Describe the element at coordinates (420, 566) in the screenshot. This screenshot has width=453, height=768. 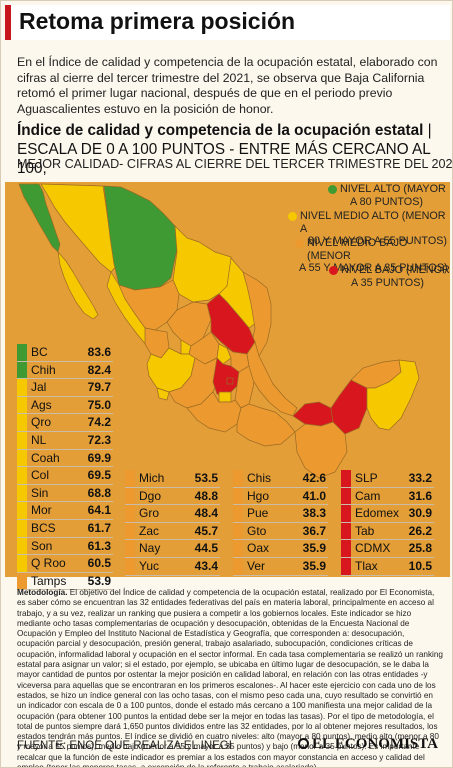
I see `state-value: 10.5` at that location.